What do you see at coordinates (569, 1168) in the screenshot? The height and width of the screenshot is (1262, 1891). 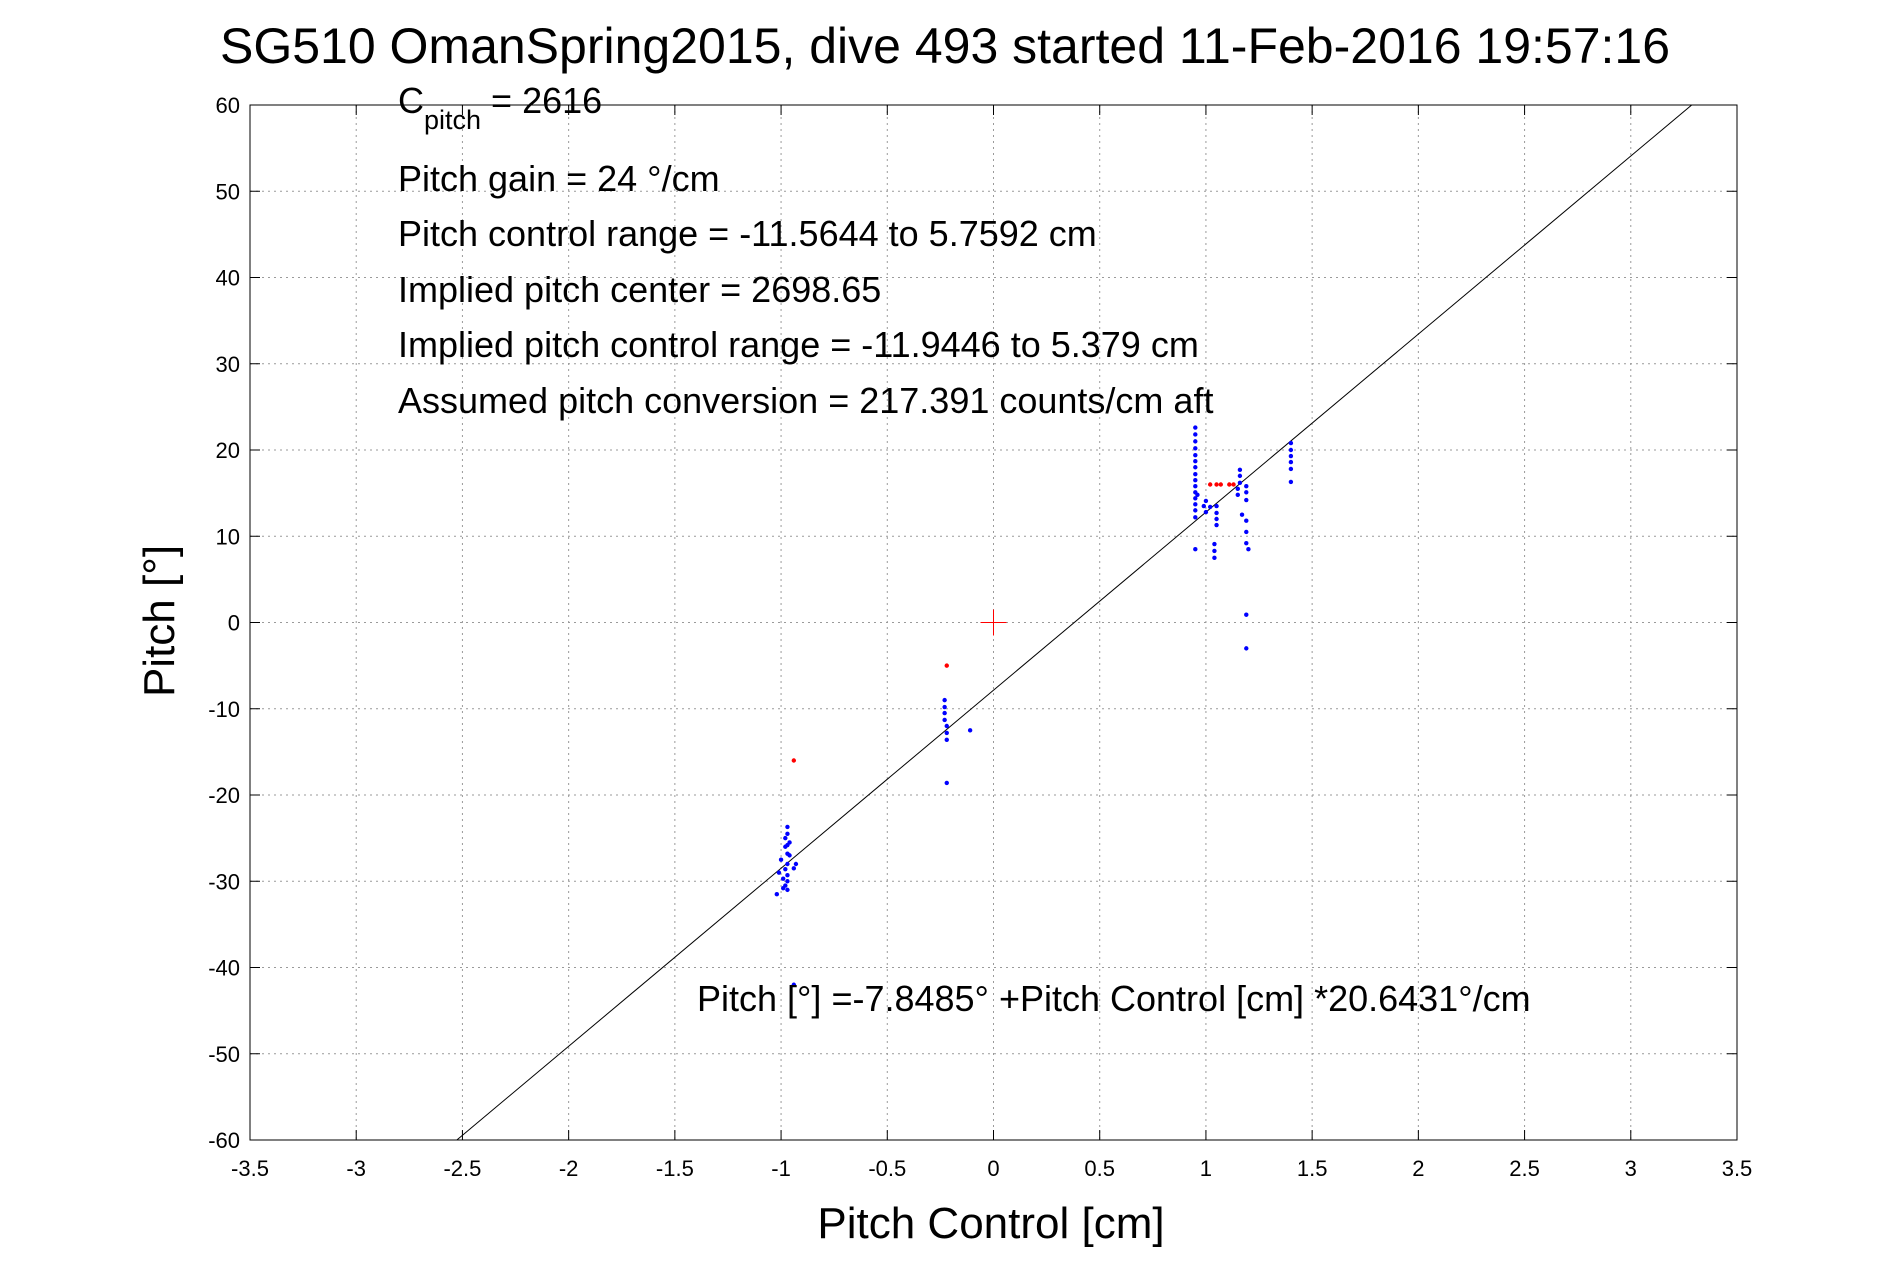 I see `x-tick-label: -2` at bounding box center [569, 1168].